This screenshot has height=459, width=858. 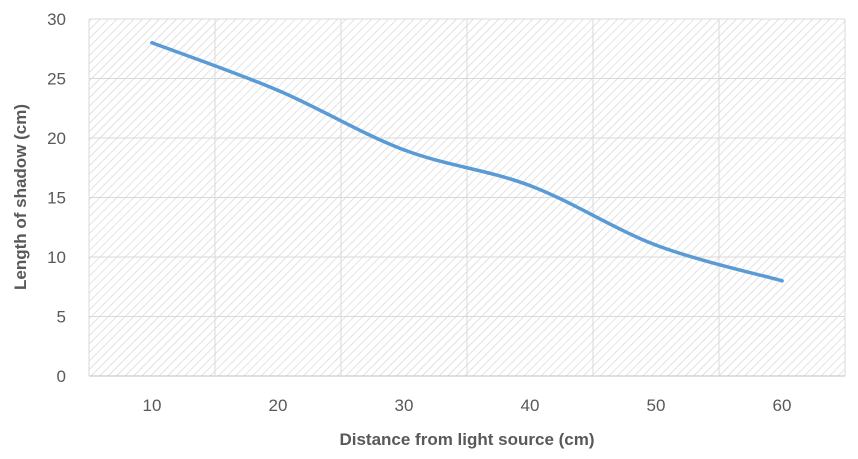 What do you see at coordinates (656, 405) in the screenshot?
I see `x-tick-label: 50` at bounding box center [656, 405].